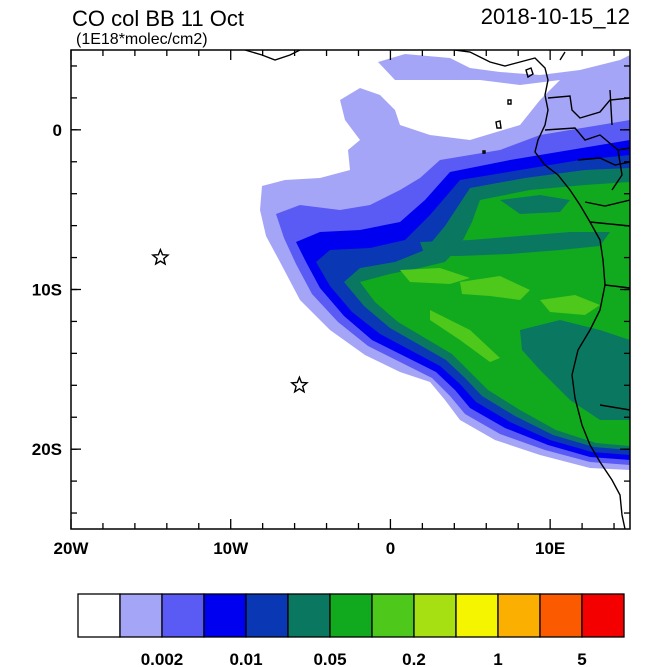 The image size is (650, 667). Describe the element at coordinates (245, 658) in the screenshot. I see `colorbar-label: 0.01` at that location.